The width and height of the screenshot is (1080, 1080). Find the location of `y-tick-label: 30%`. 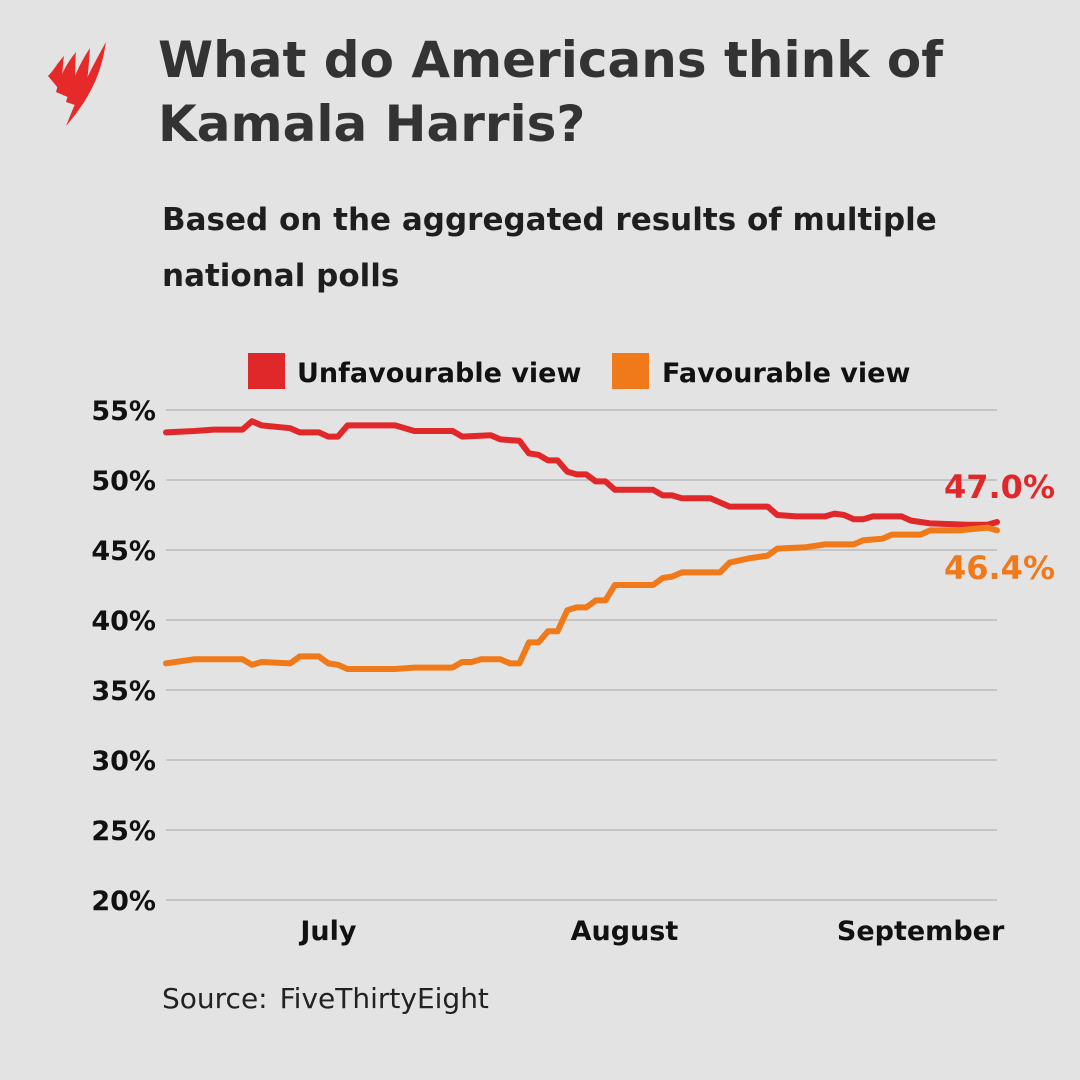

y-tick-label: 30% is located at coordinates (123, 761).